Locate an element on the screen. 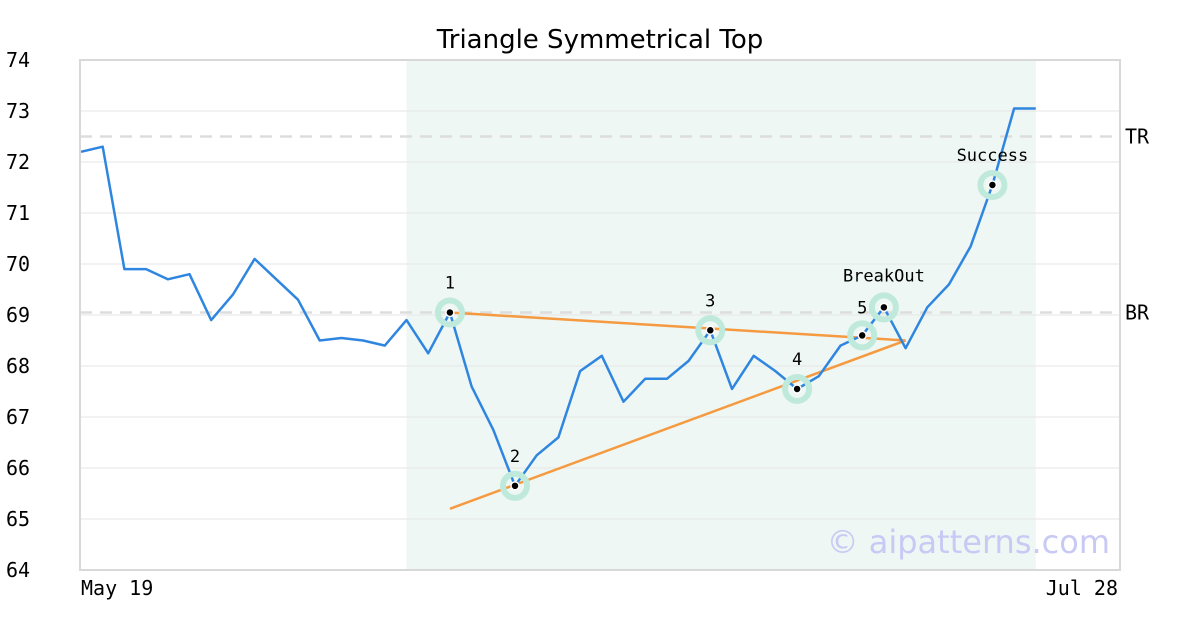 This screenshot has width=1200, height=630. x-start-label: May 19 is located at coordinates (117, 588).